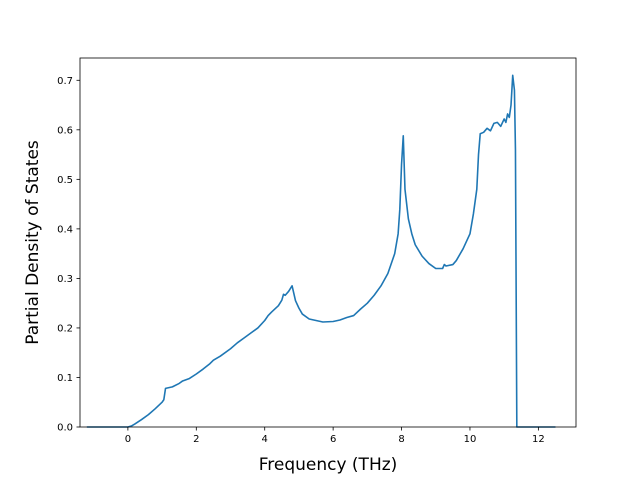  Describe the element at coordinates (65, 328) in the screenshot. I see `y-tick-label: 0.2` at that location.